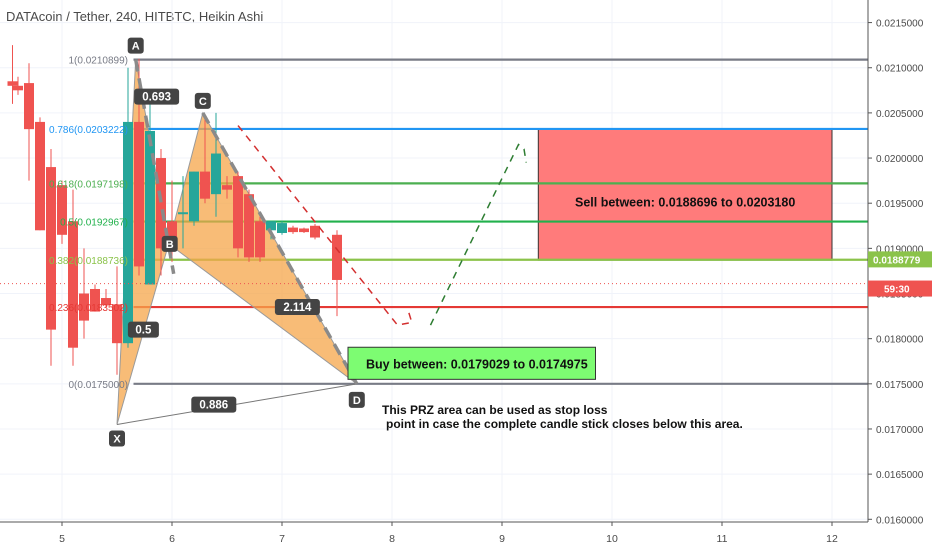 The width and height of the screenshot is (932, 550). What do you see at coordinates (88, 184) in the screenshot?
I see `fib-level-label: 0.618(0.0197198)` at bounding box center [88, 184].